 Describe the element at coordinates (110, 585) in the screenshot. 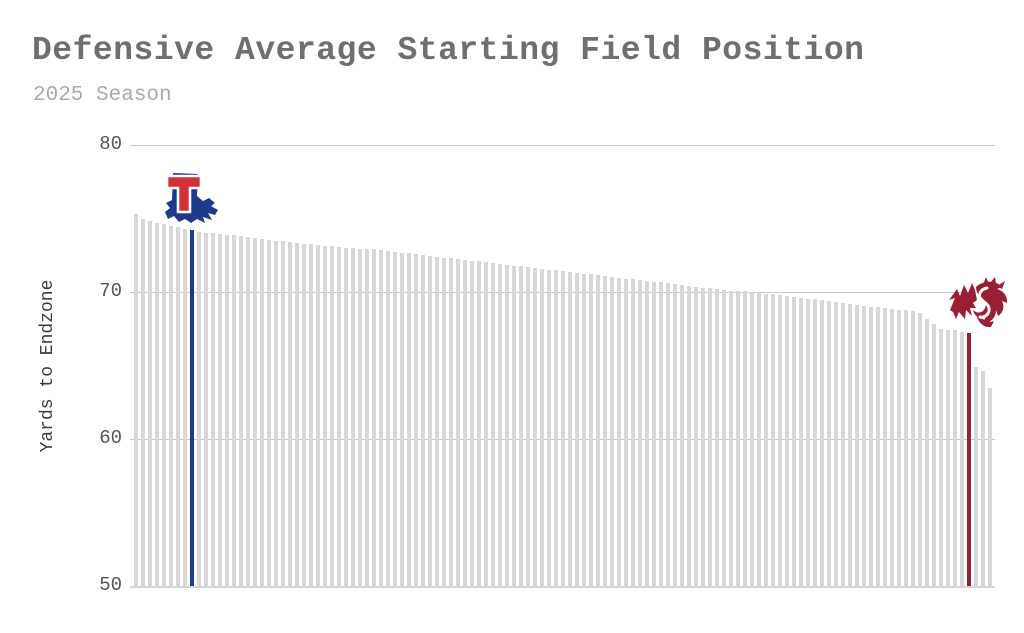

I see `y-tick-50: 50` at that location.